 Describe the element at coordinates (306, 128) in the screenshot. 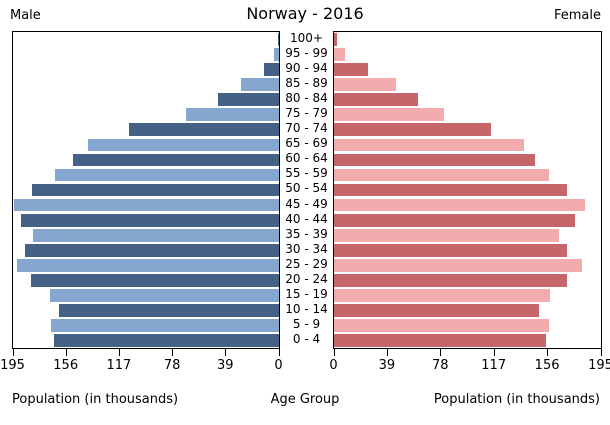

I see `age-label-70-74: 70 - 74` at that location.